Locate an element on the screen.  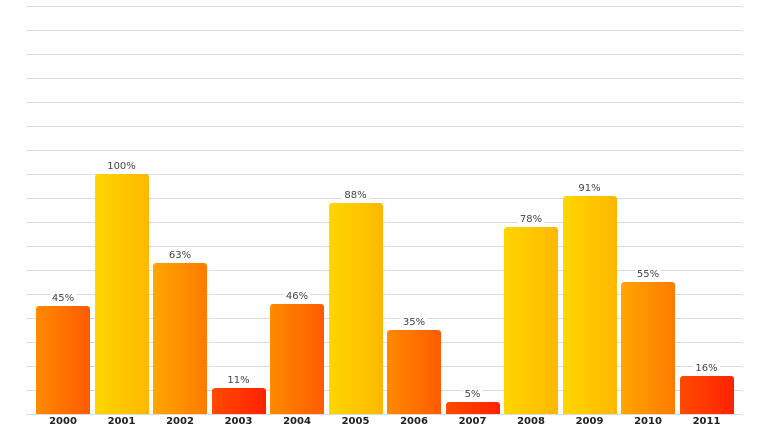
x-tick-label: 2006 is located at coordinates (414, 421).